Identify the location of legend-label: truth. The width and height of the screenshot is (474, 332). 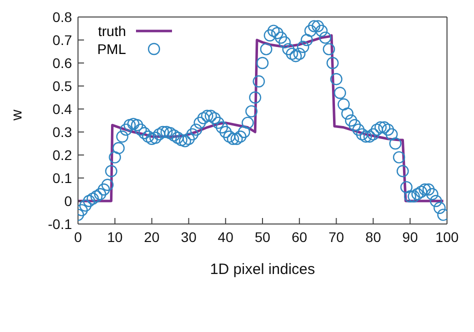
(111, 31).